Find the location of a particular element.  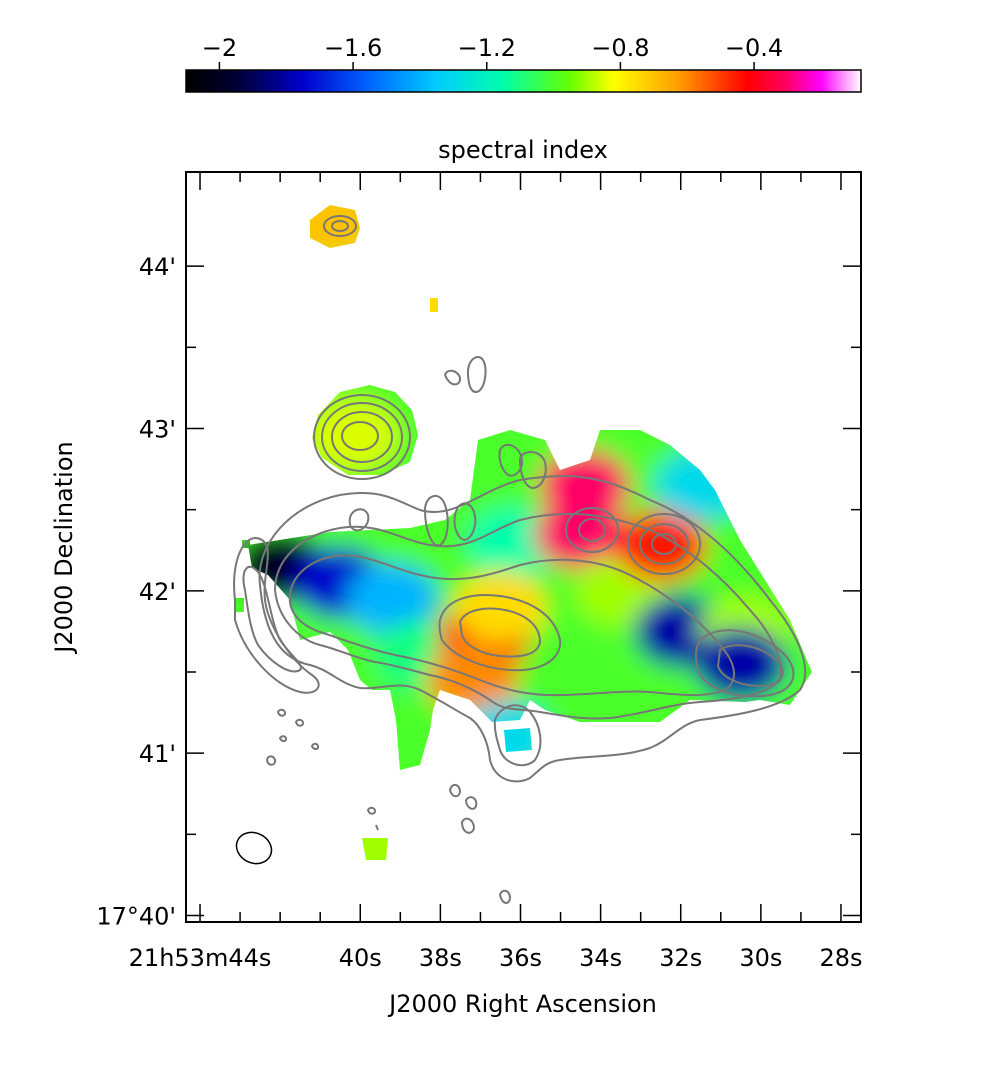

colorbar-frame is located at coordinates (523, 81).